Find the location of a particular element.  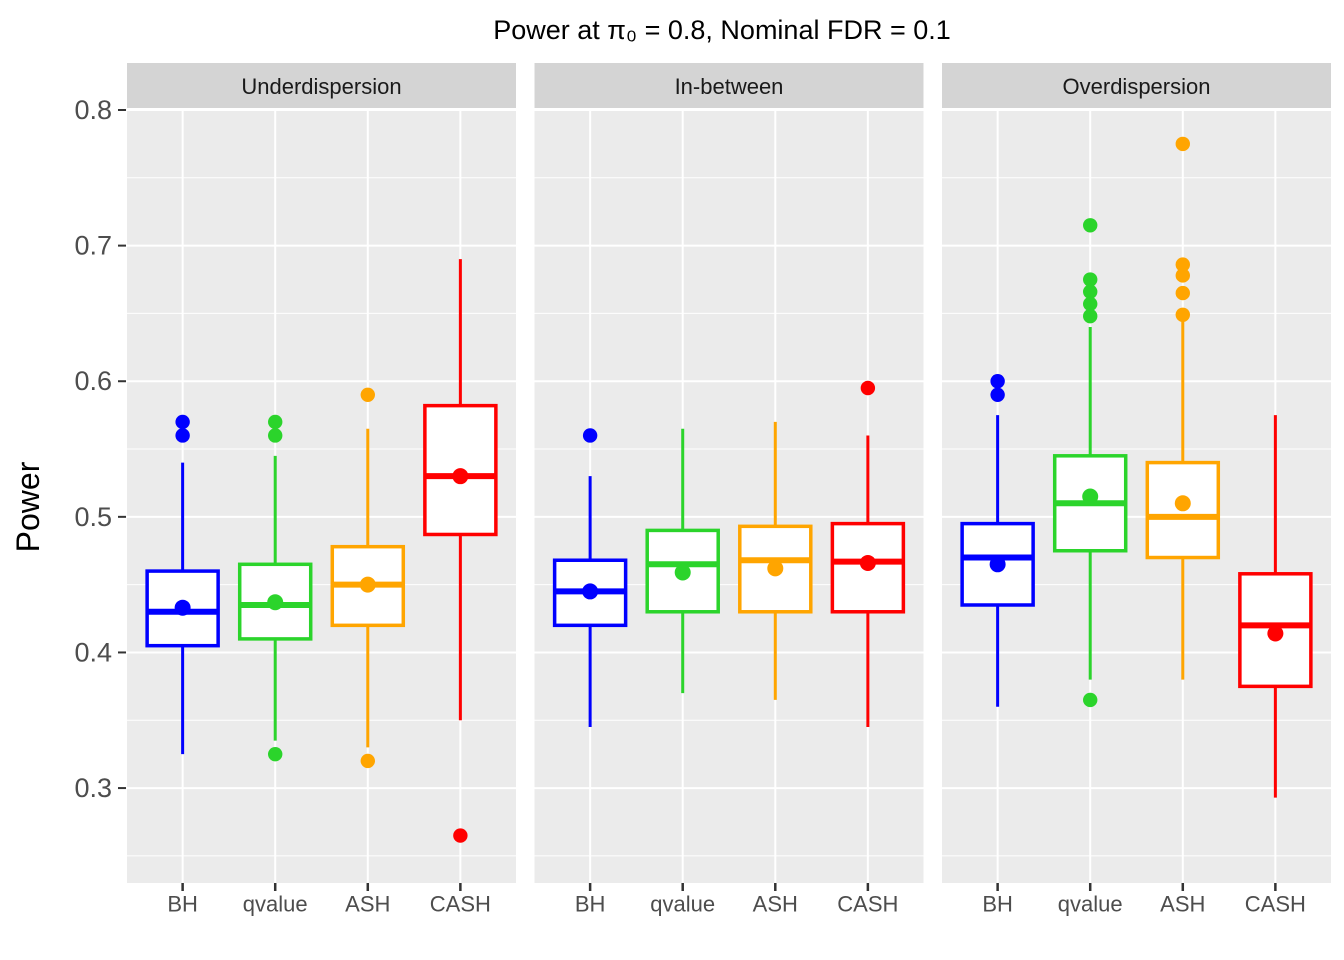

box-rect is located at coordinates (997, 564).